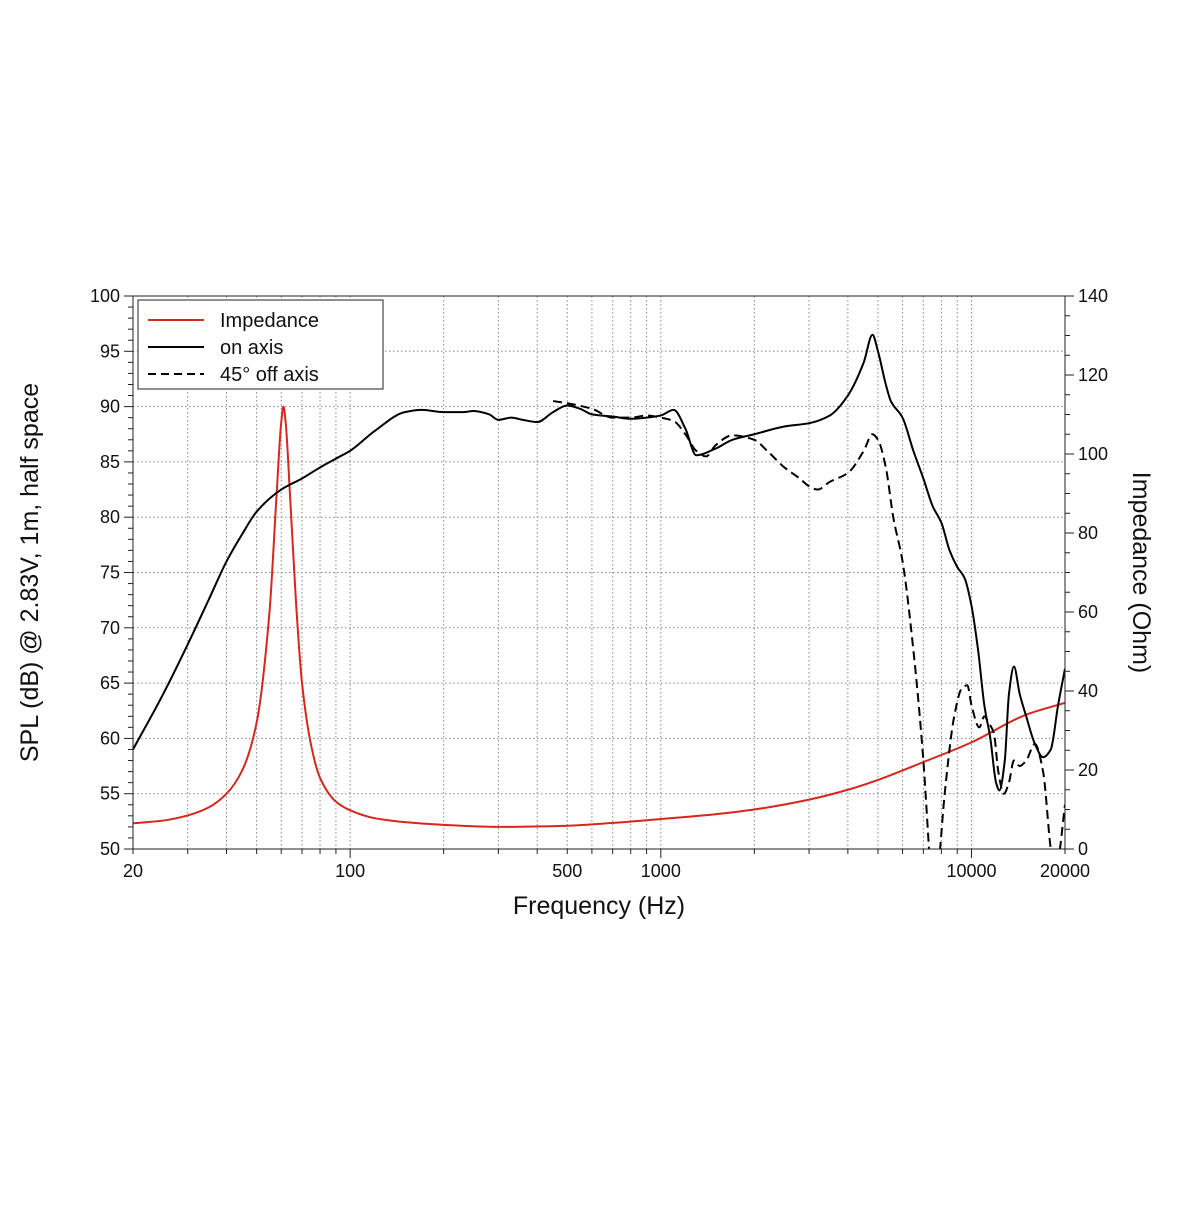 The image size is (1200, 1205). Describe the element at coordinates (133, 871) in the screenshot. I see `x-tick-label: 20` at that location.